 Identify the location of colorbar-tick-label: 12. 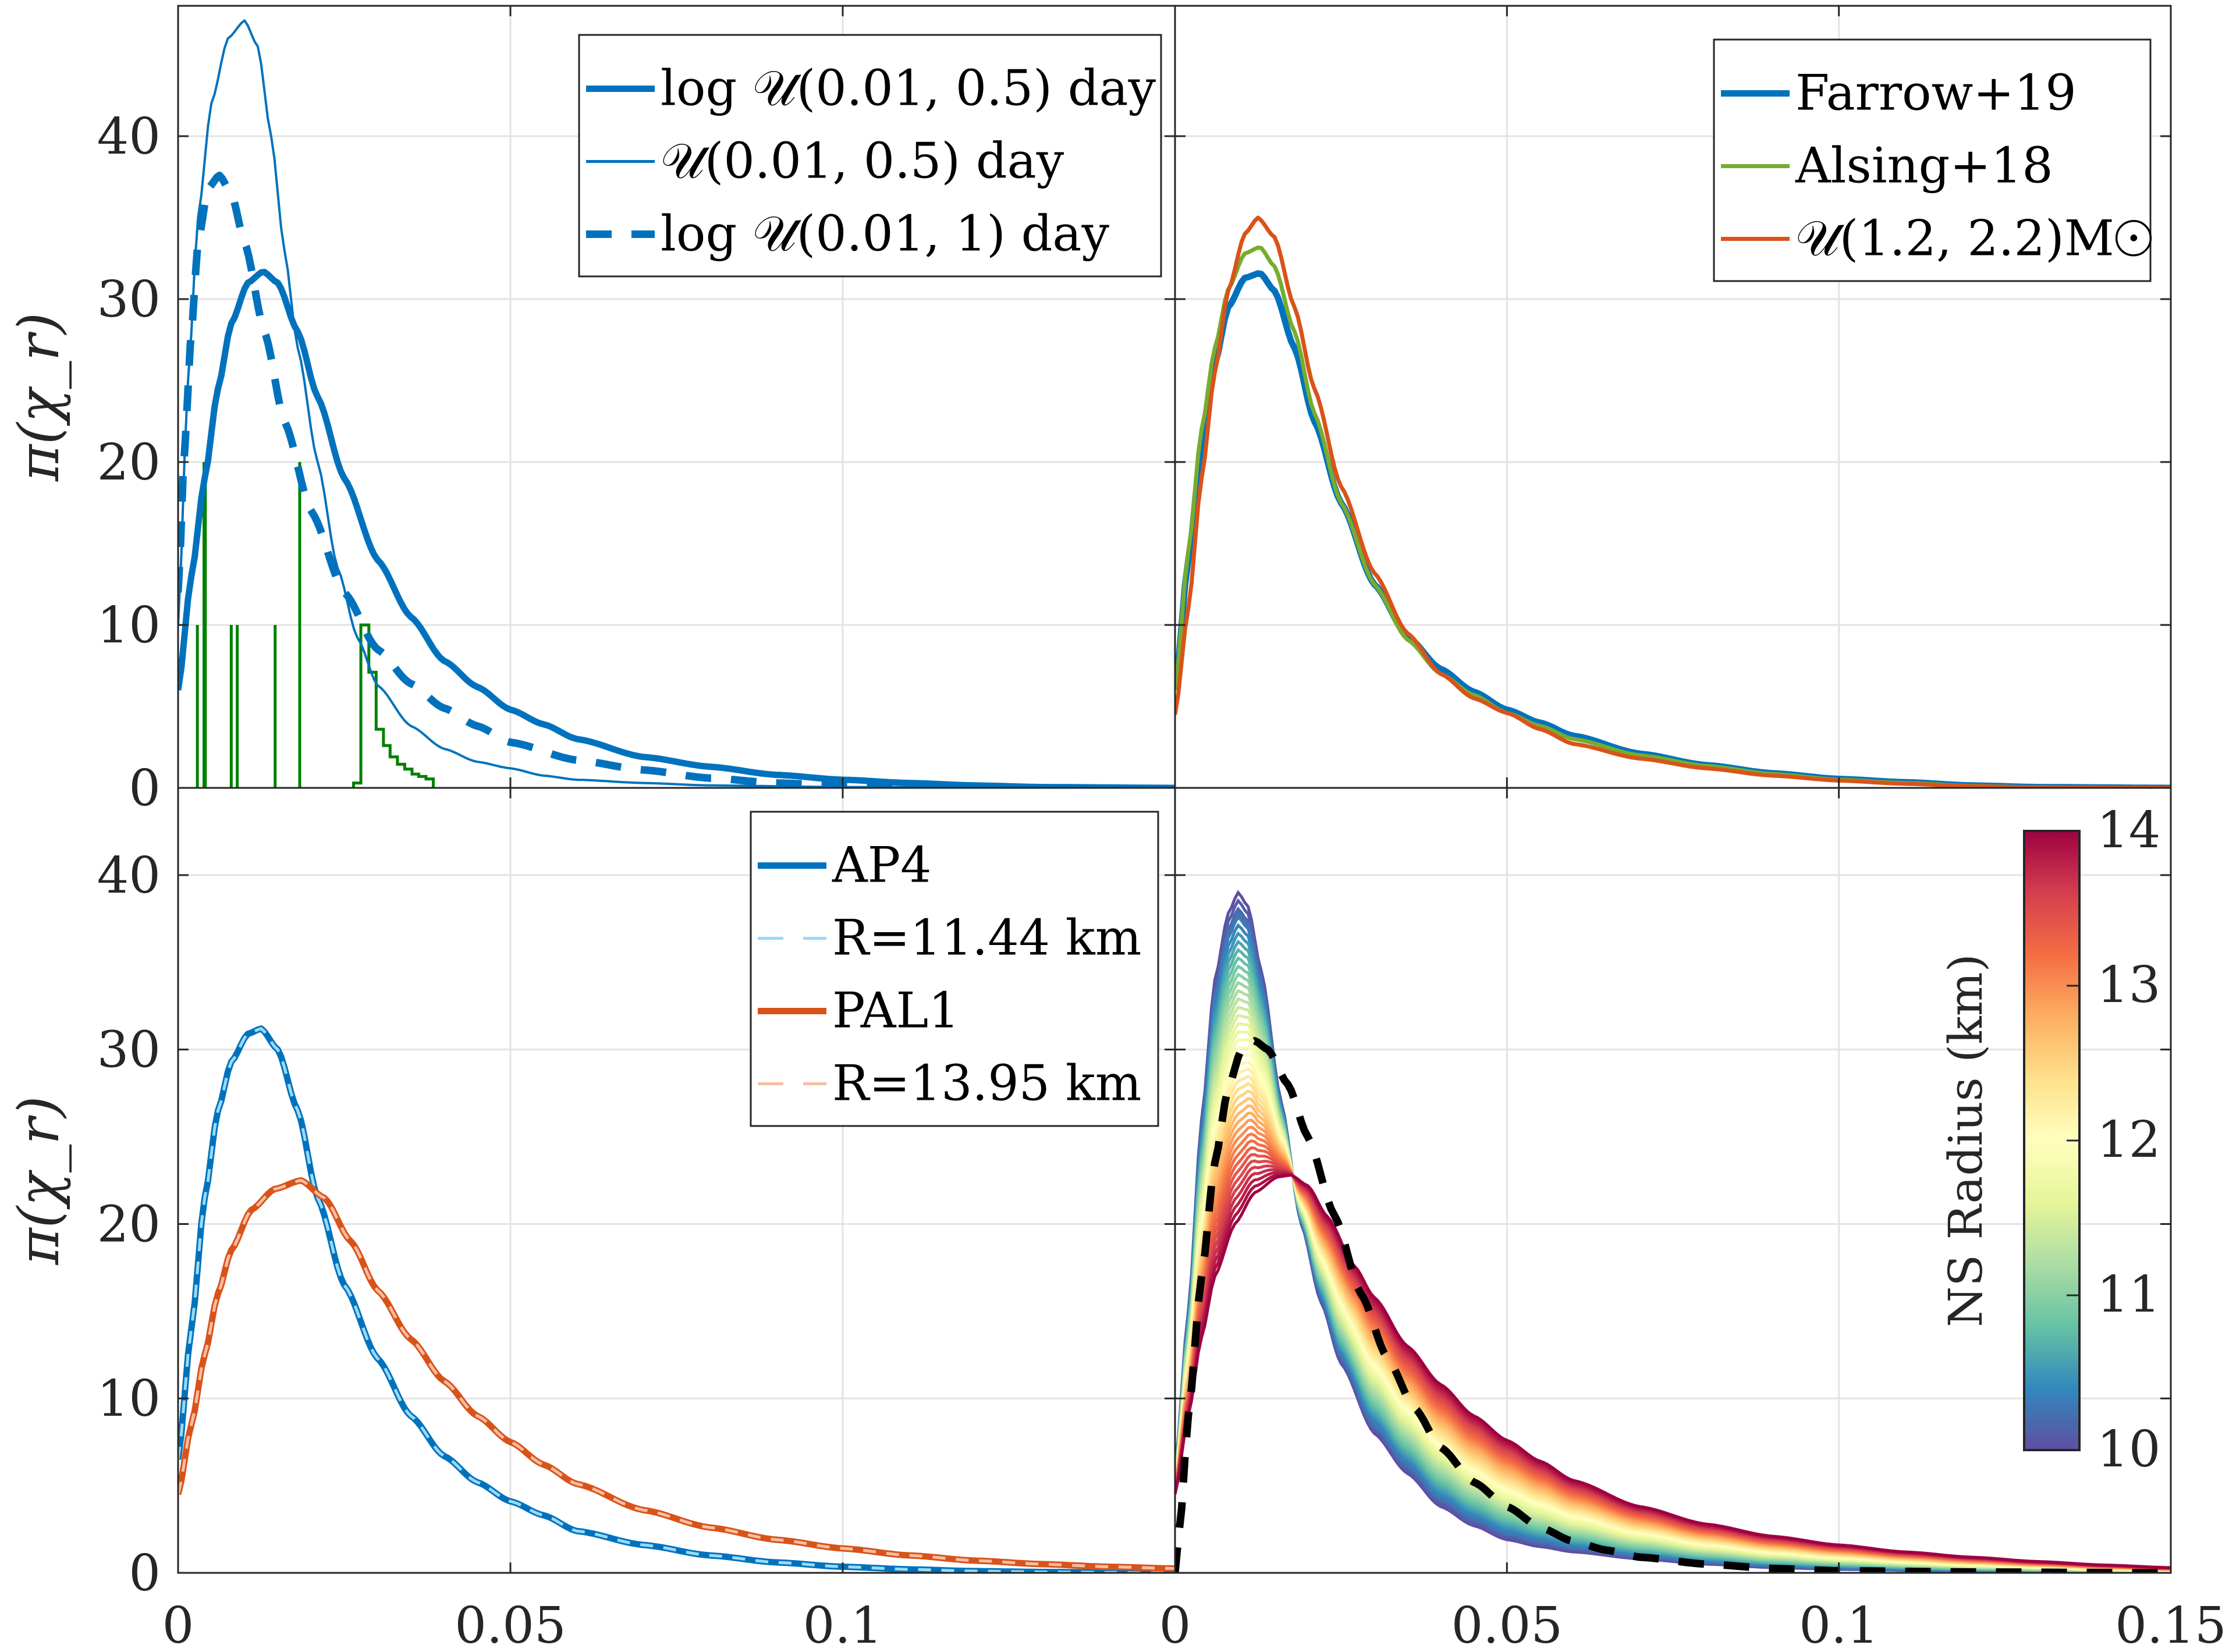
(2128, 1140).